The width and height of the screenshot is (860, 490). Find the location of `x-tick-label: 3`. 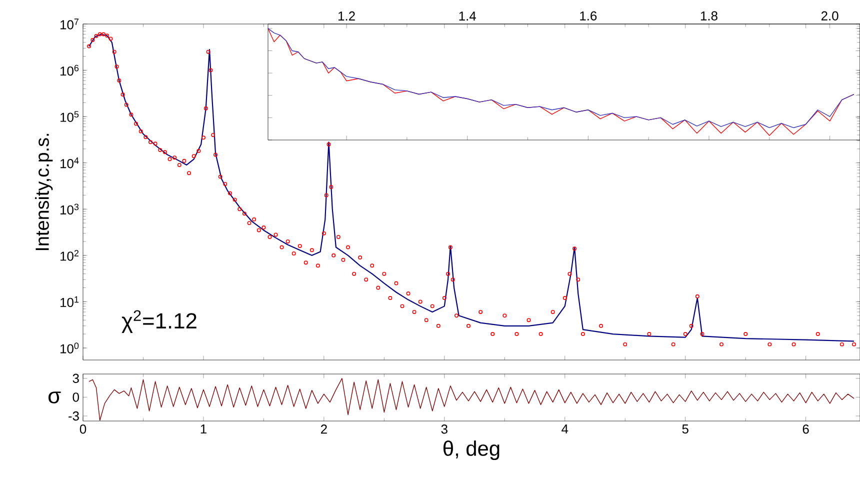

x-tick-label: 3 is located at coordinates (444, 429).